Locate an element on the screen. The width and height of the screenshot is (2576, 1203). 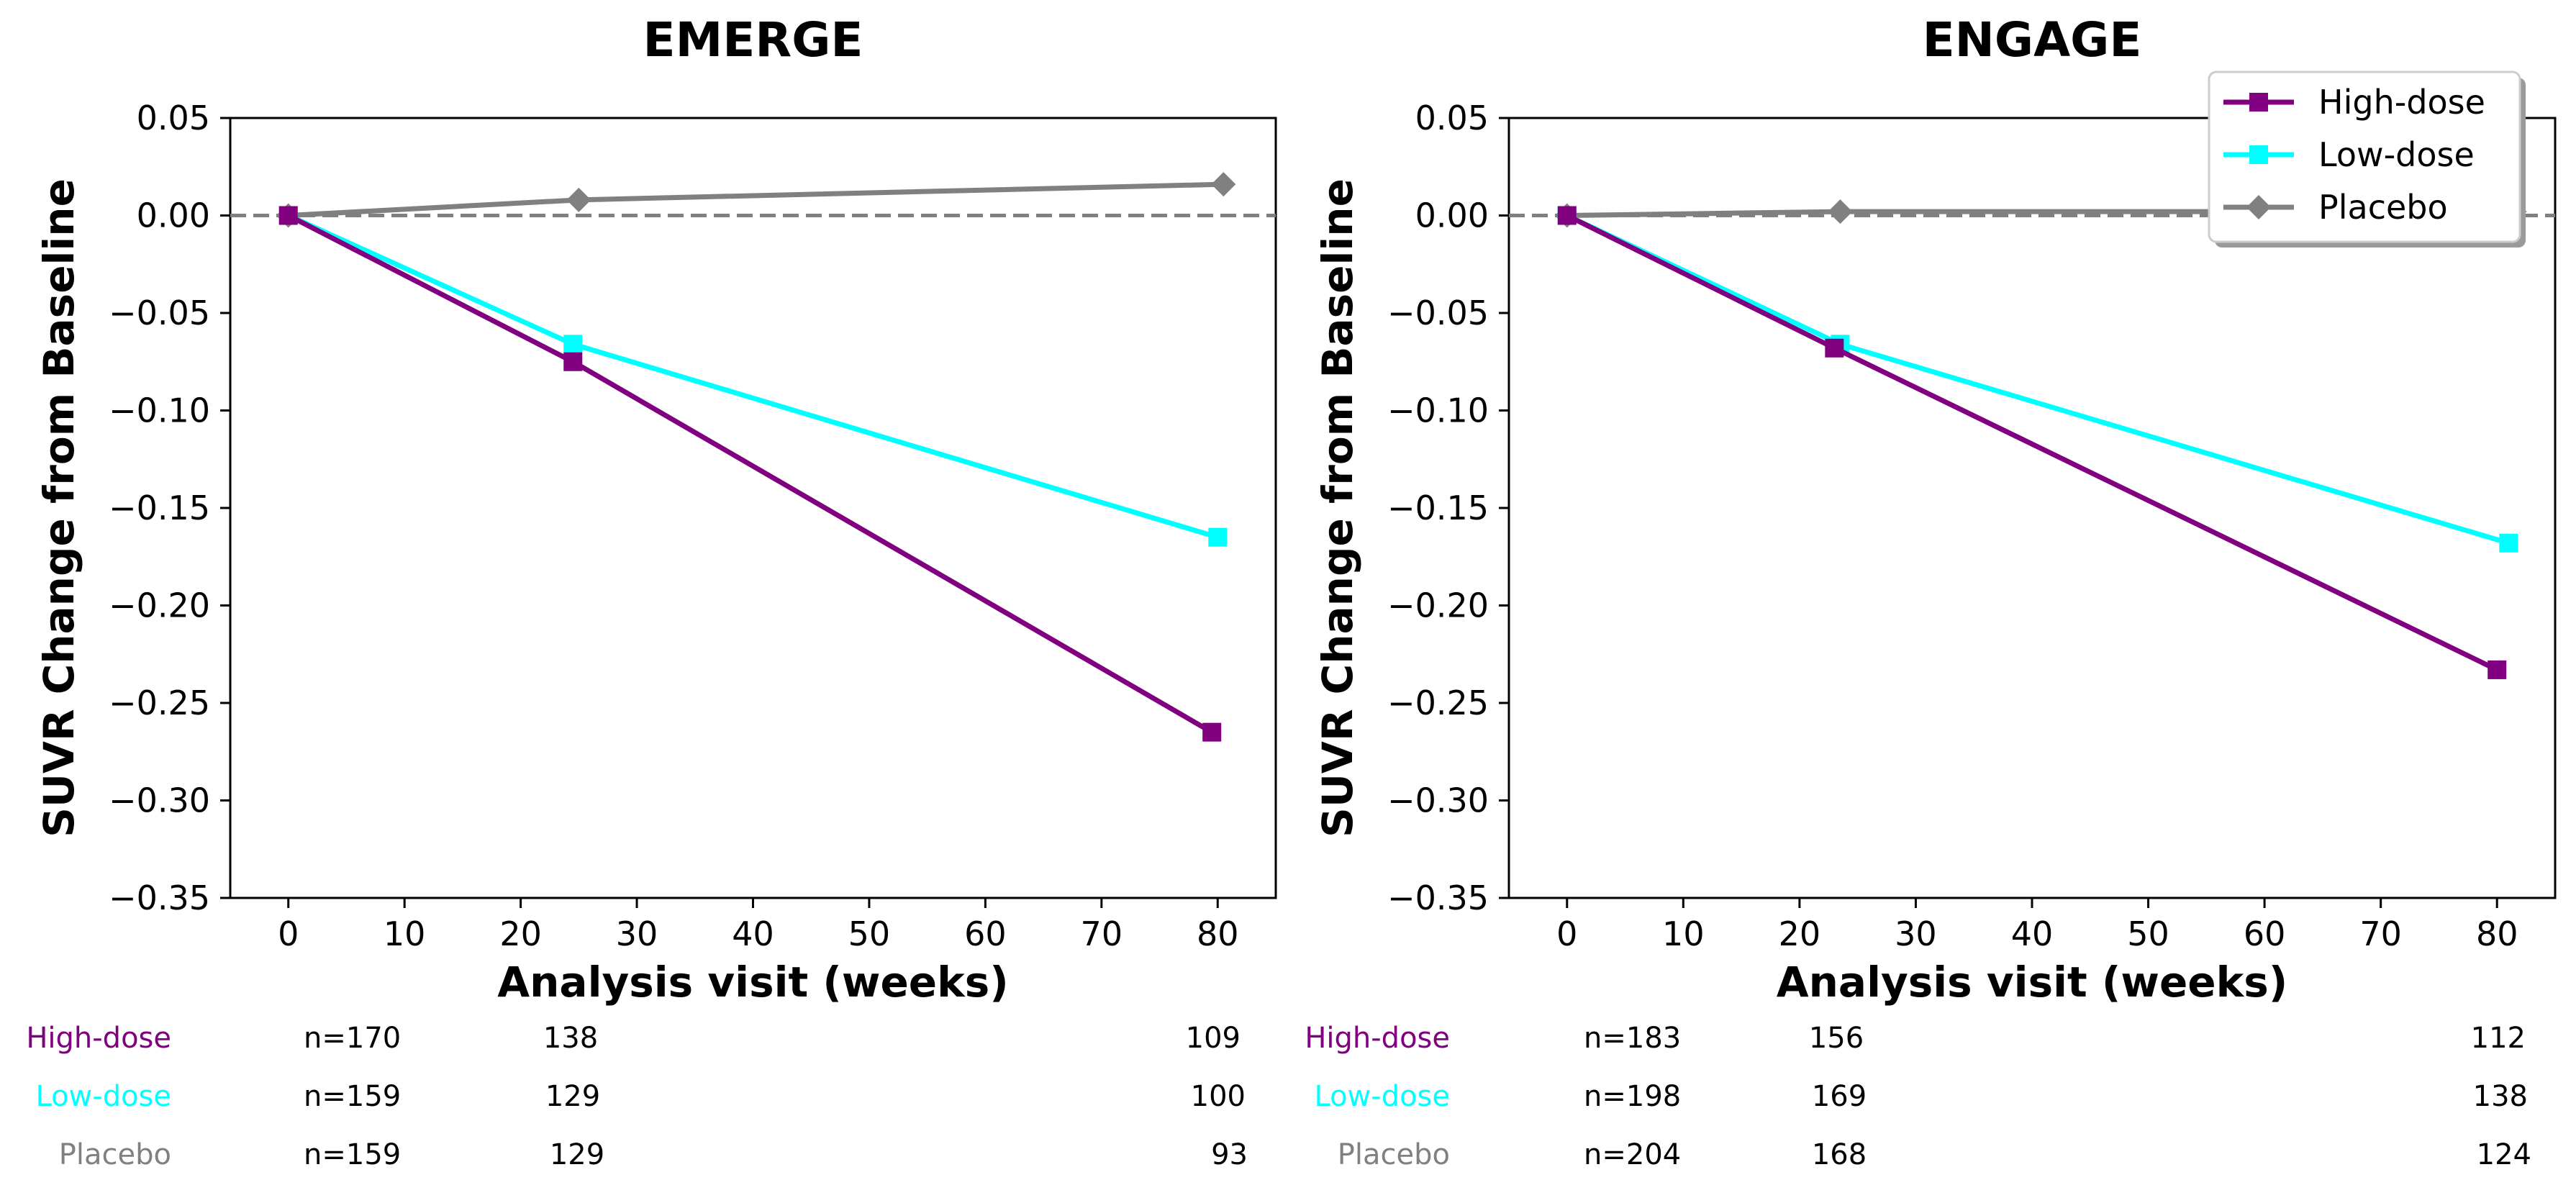
legend-label-low-dose: Low-dose is located at coordinates (2396, 154).